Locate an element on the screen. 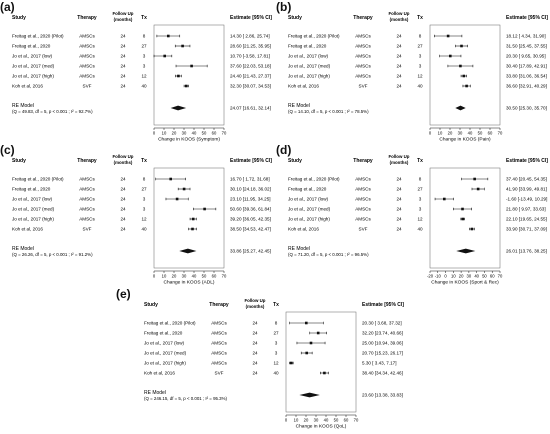 The width and height of the screenshot is (550, 434). estimate-text: 41.90 [33.99, 49.81] is located at coordinates (526, 189).